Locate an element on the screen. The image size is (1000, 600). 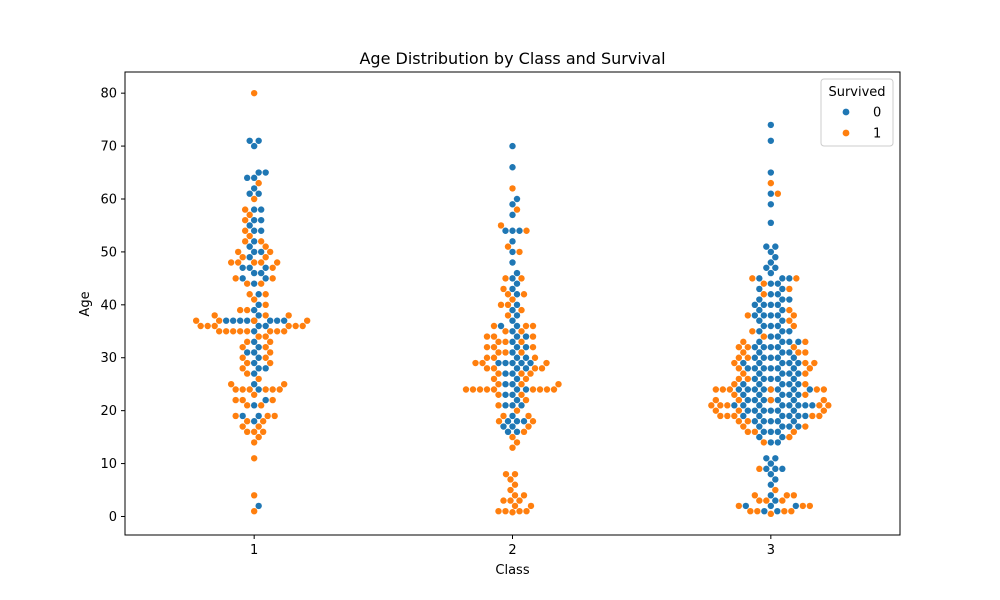
y-tick-label: 20 is located at coordinates (108, 411).